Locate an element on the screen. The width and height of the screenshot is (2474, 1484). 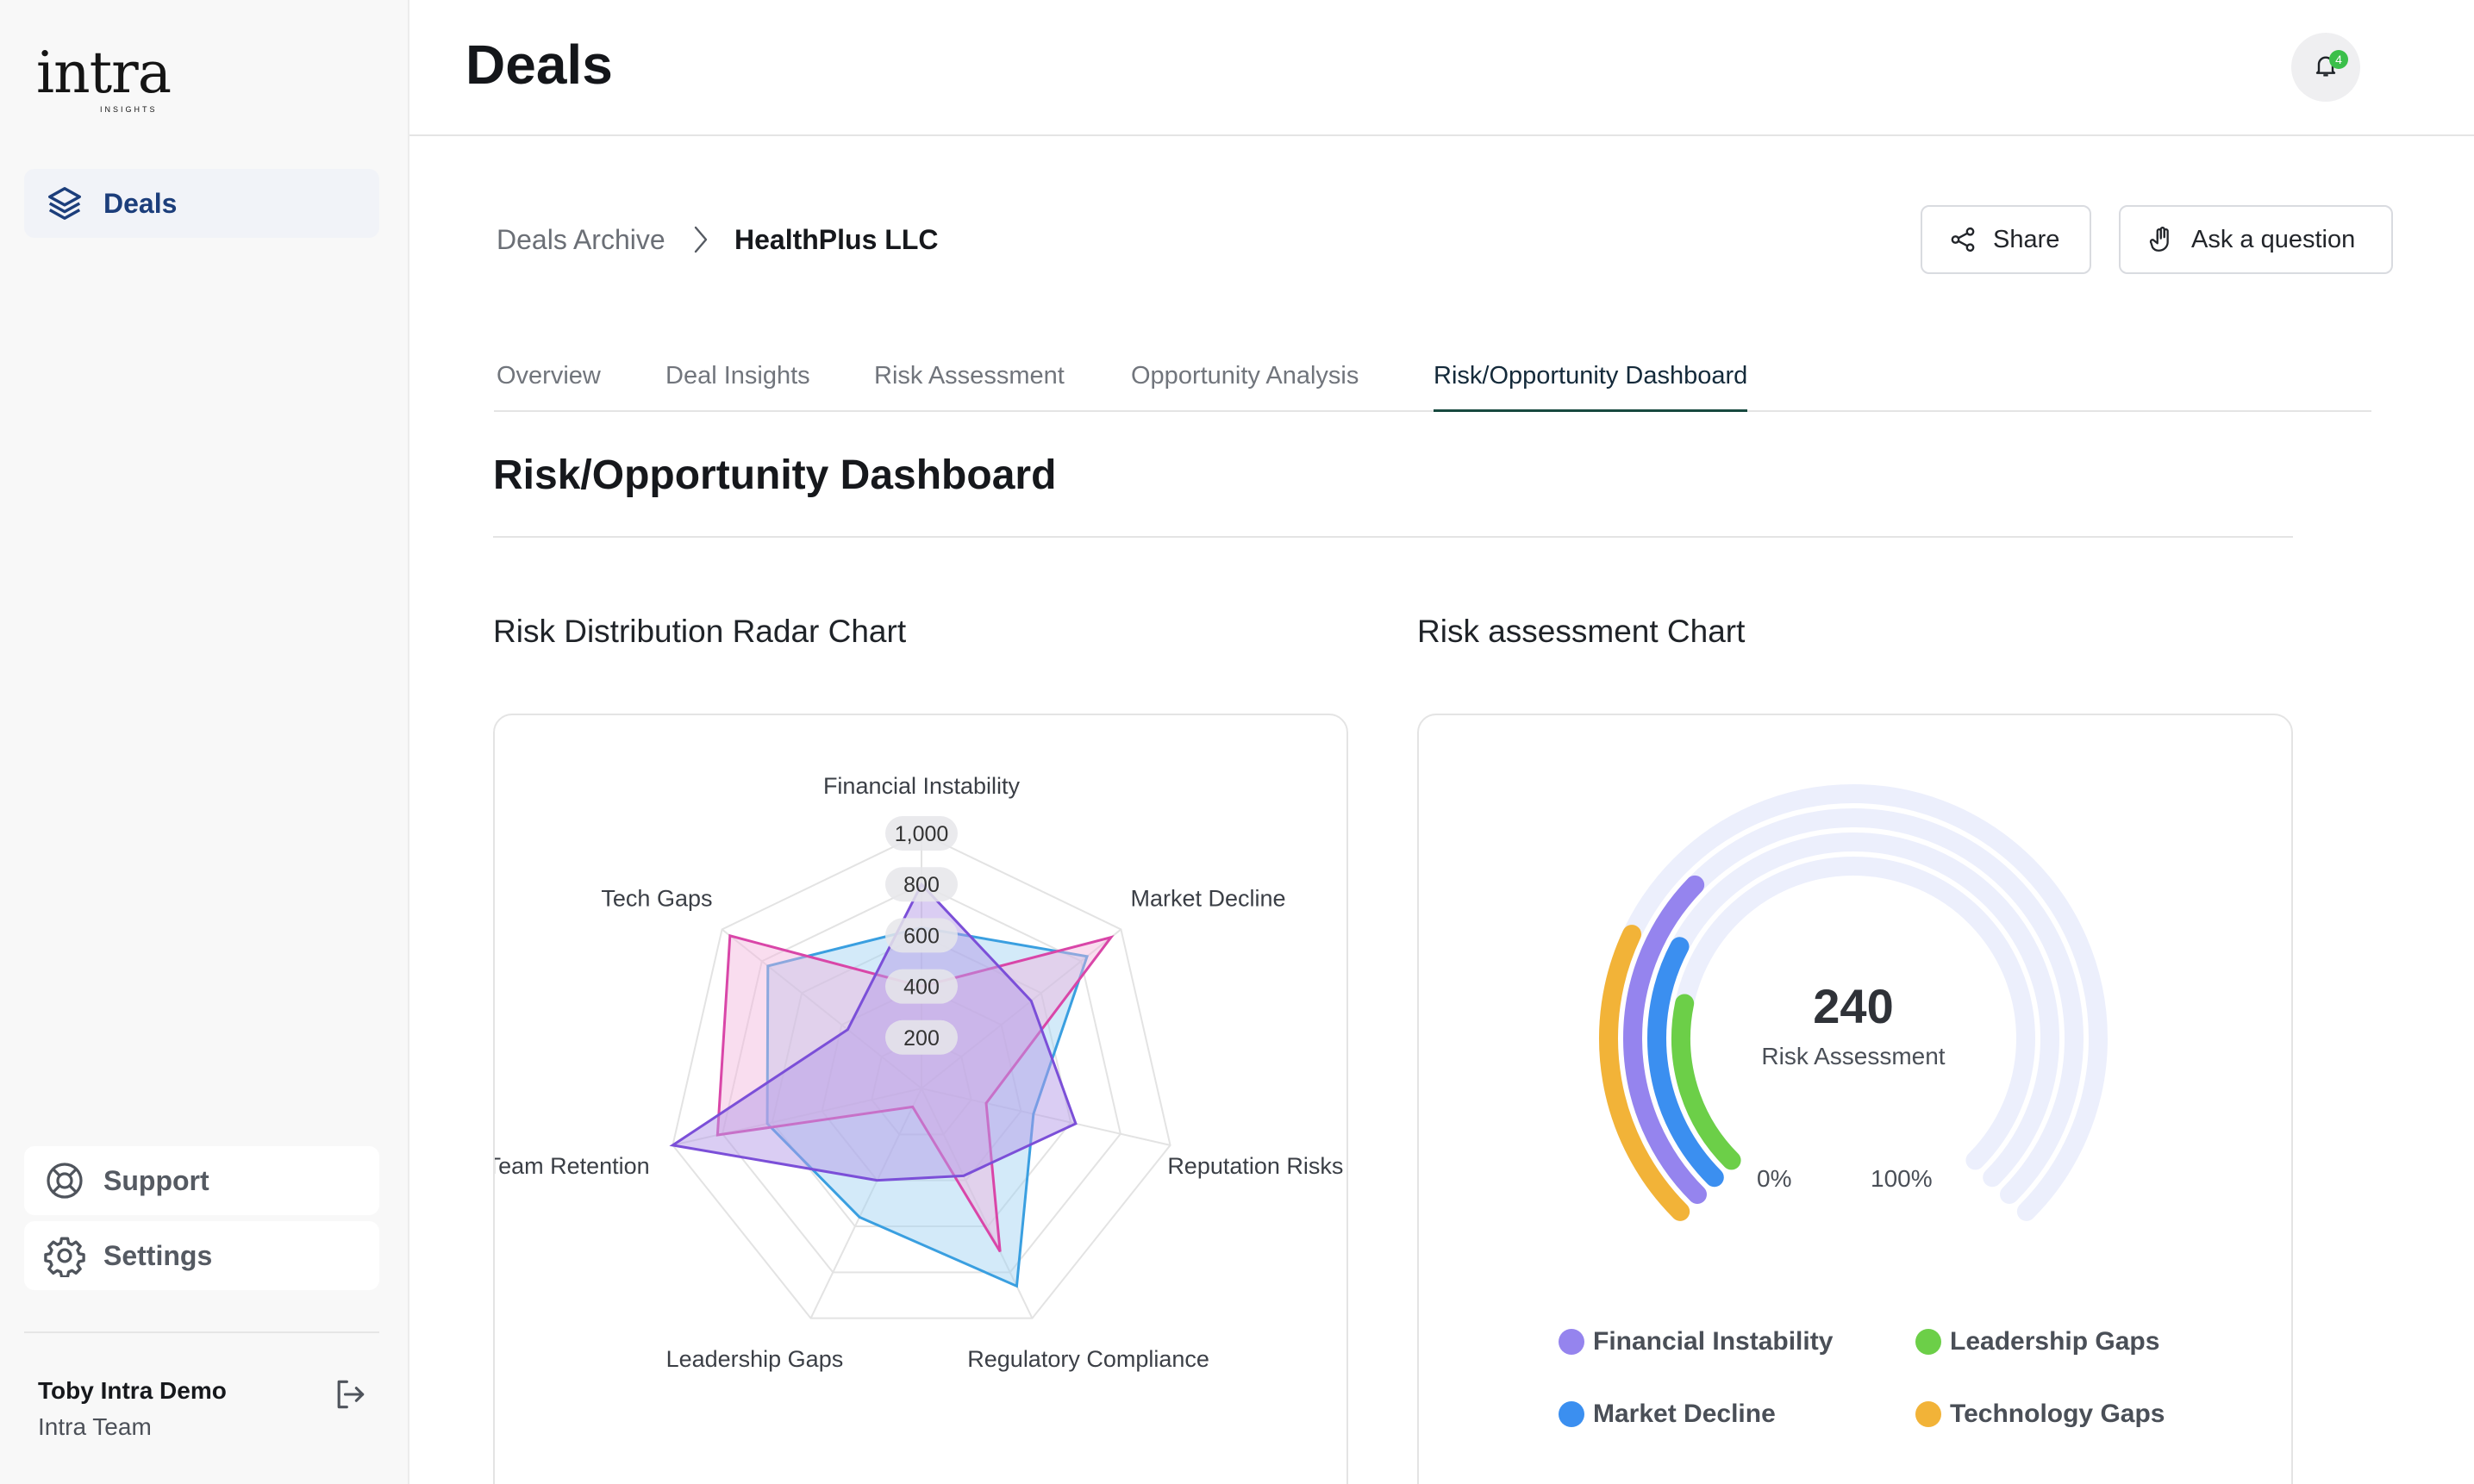
gear-icon is located at coordinates (64, 1256).